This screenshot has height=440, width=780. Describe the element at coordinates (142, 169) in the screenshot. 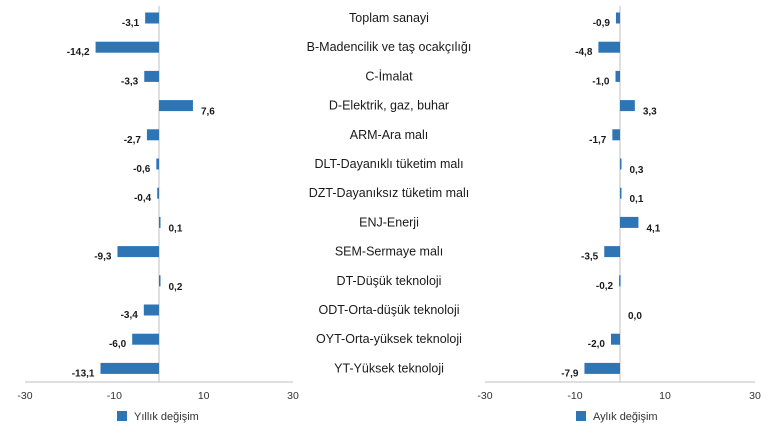

I see `data-label: -0,6` at that location.